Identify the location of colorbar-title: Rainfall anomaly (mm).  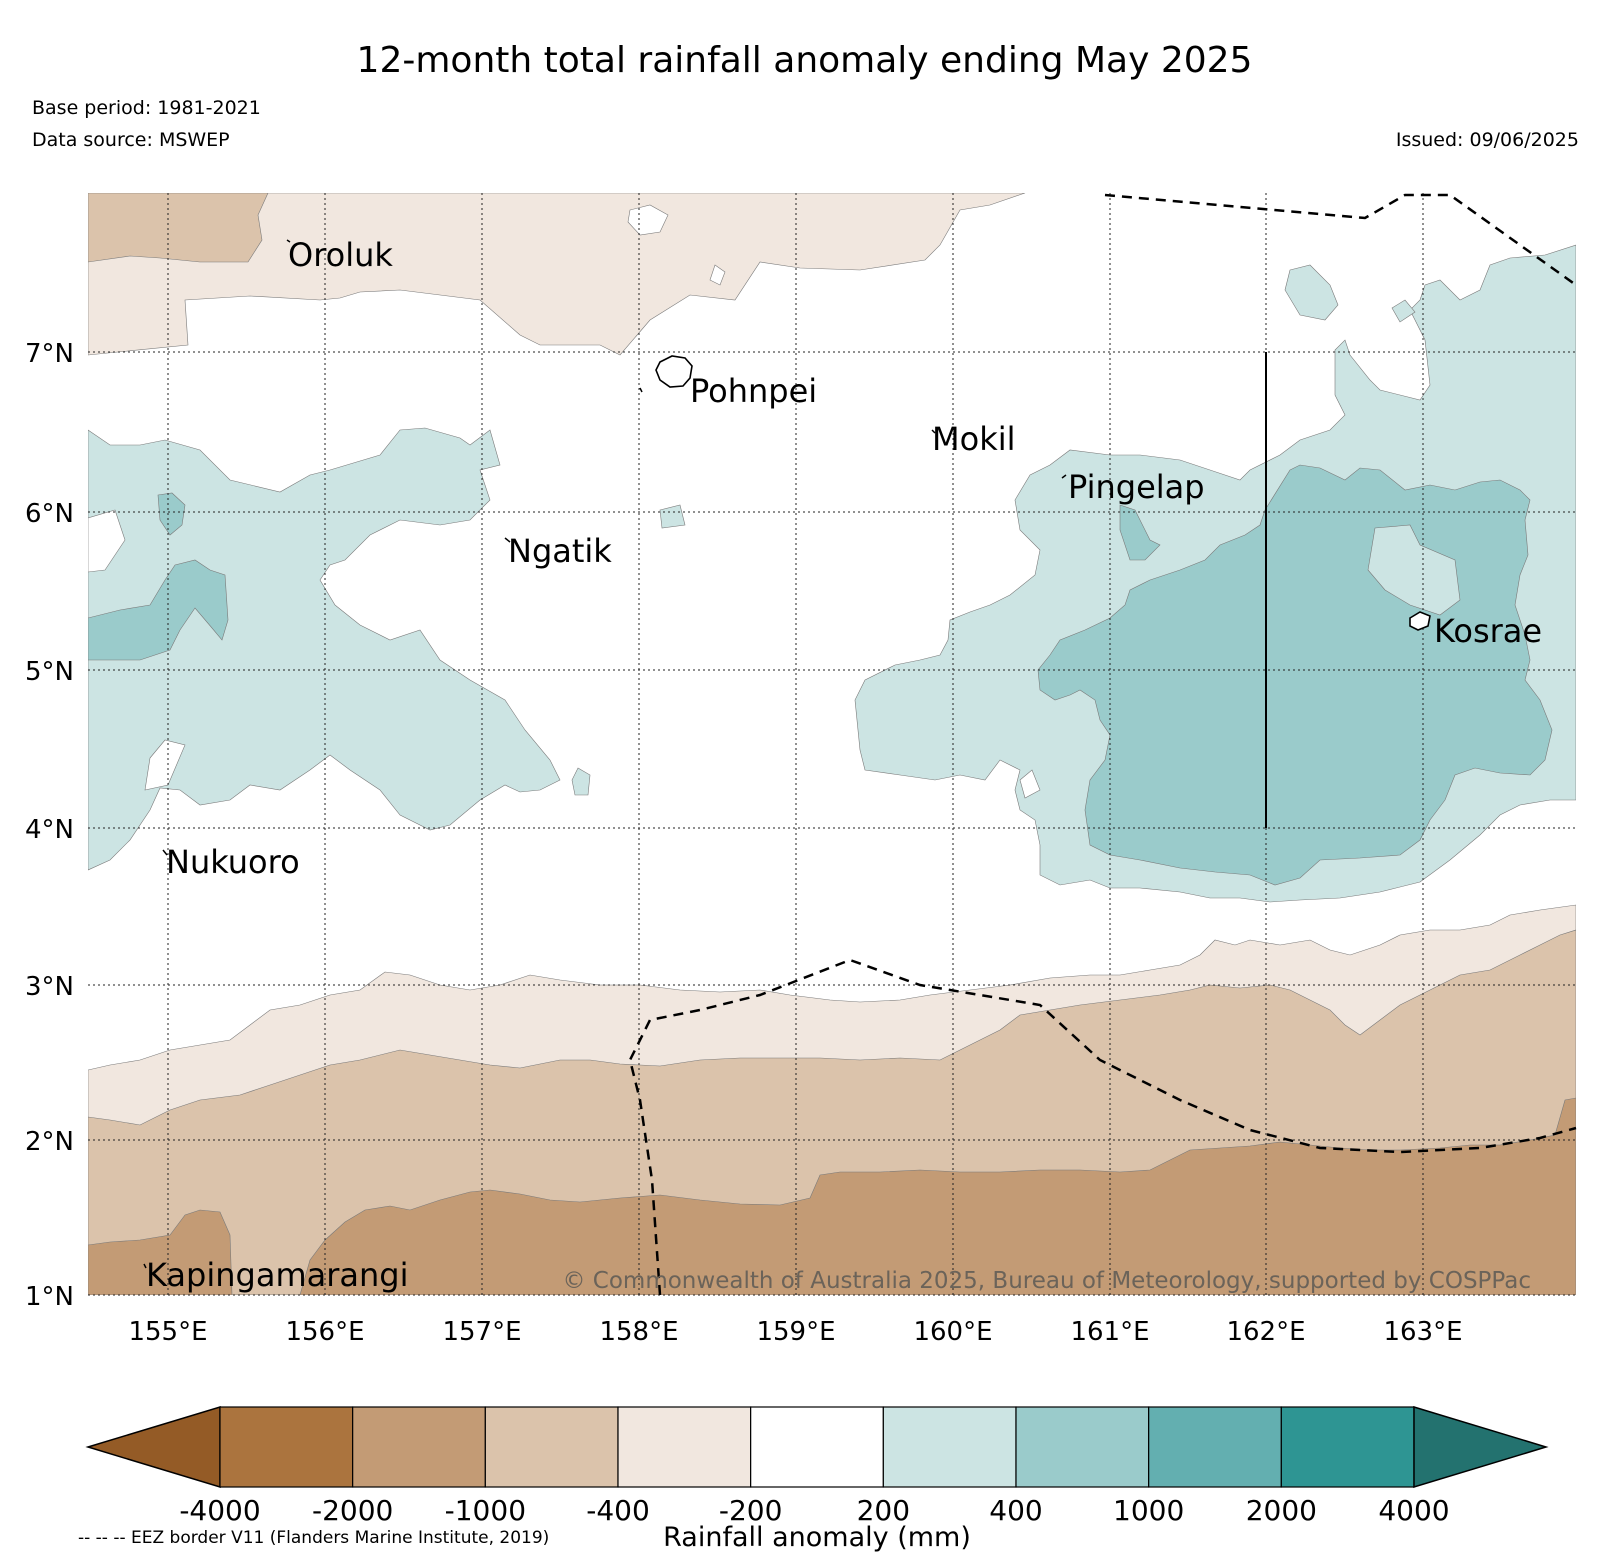
(817, 1537).